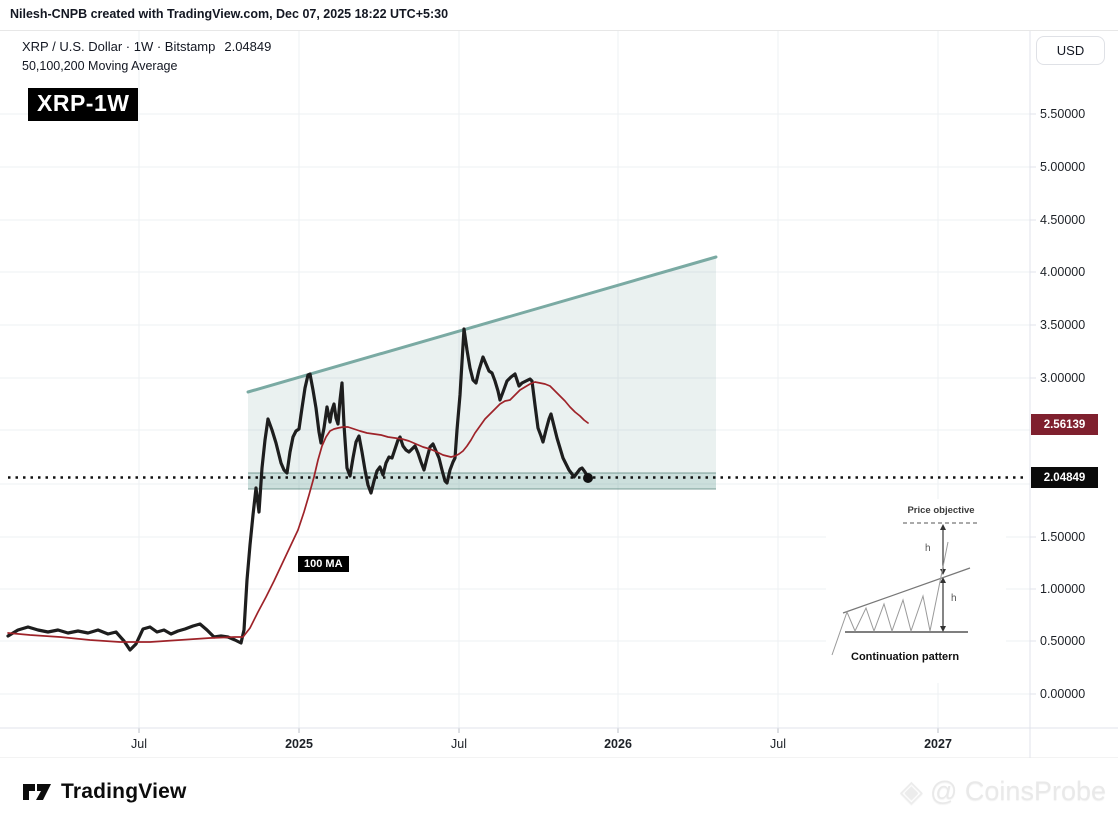  What do you see at coordinates (559, 793) in the screenshot?
I see `footer: TradingView ◈ @ CoinsProbe` at bounding box center [559, 793].